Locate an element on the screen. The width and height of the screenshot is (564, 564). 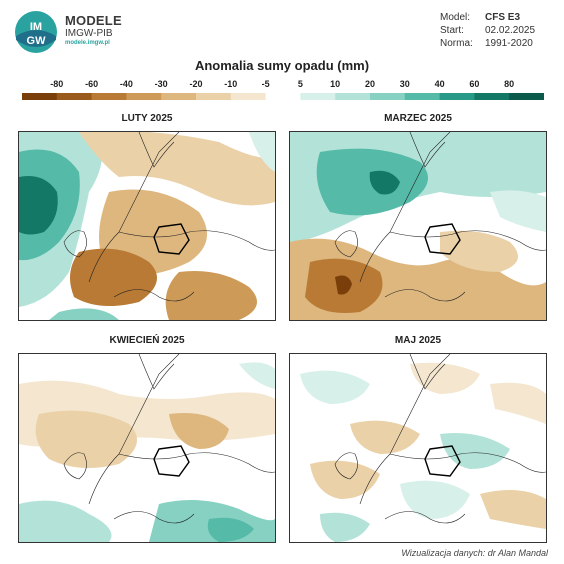
legend-label: 20 is located at coordinates (370, 84).